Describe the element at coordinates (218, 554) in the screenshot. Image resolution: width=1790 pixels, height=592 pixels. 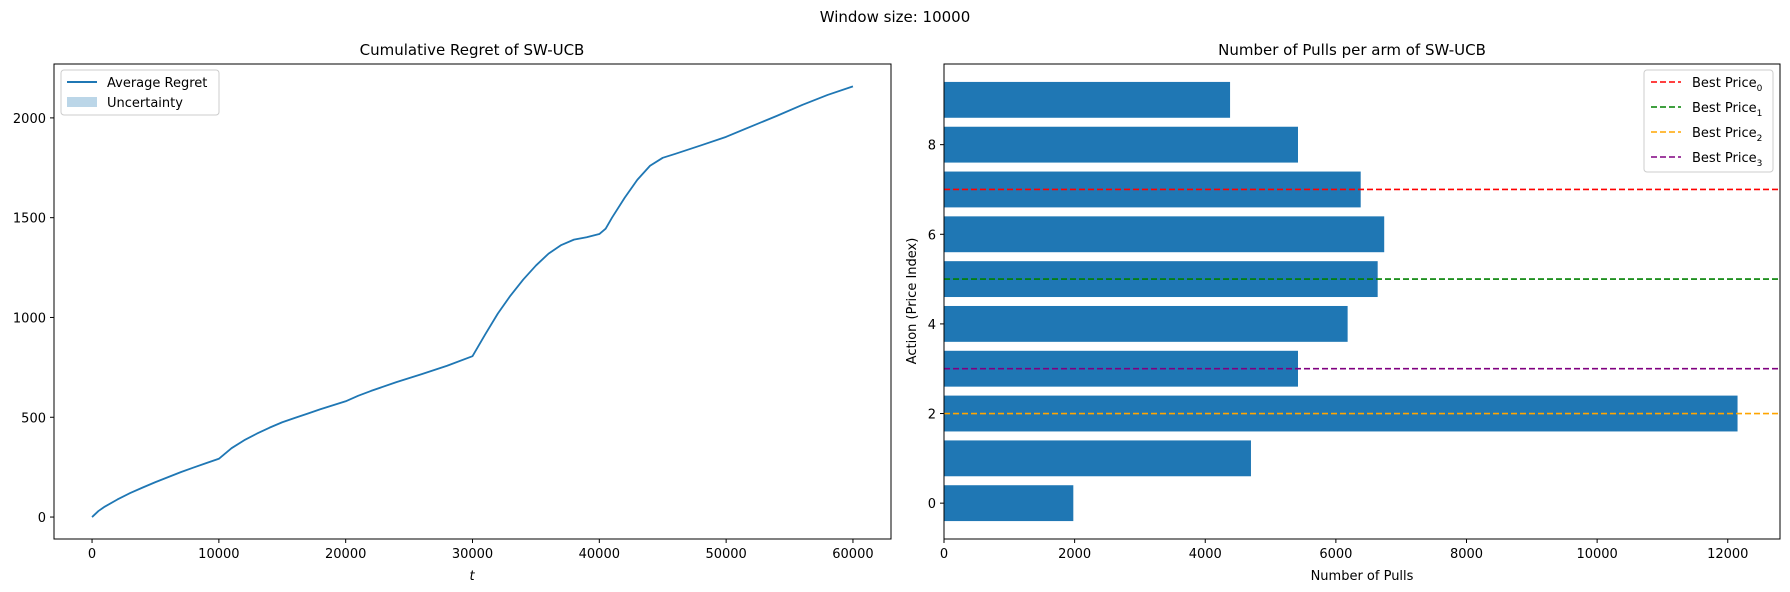
I see `regret-xtick-label: 10000` at that location.